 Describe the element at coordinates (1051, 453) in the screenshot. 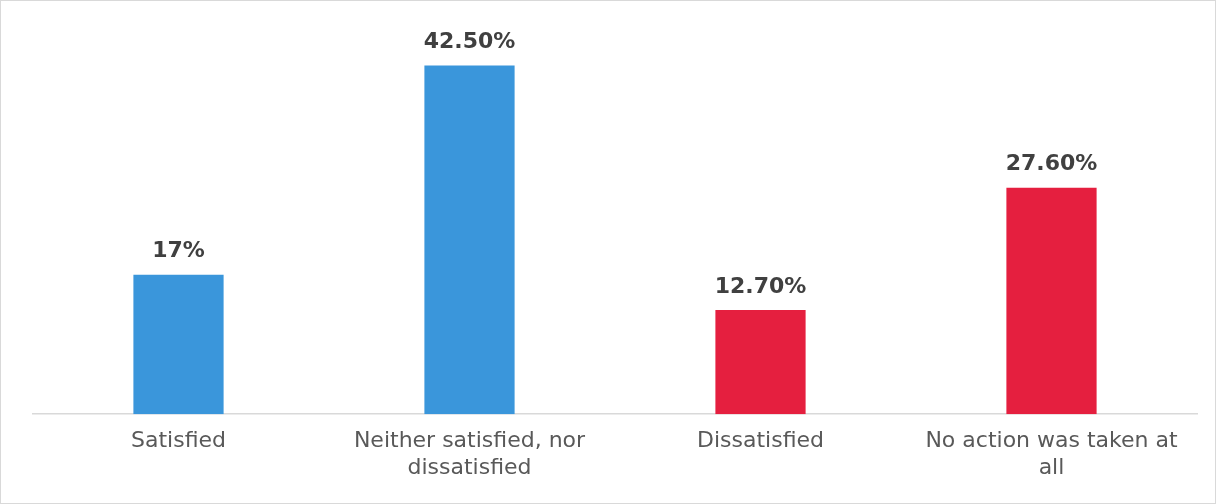

I see `x-tick-label: No action was taken at all` at that location.